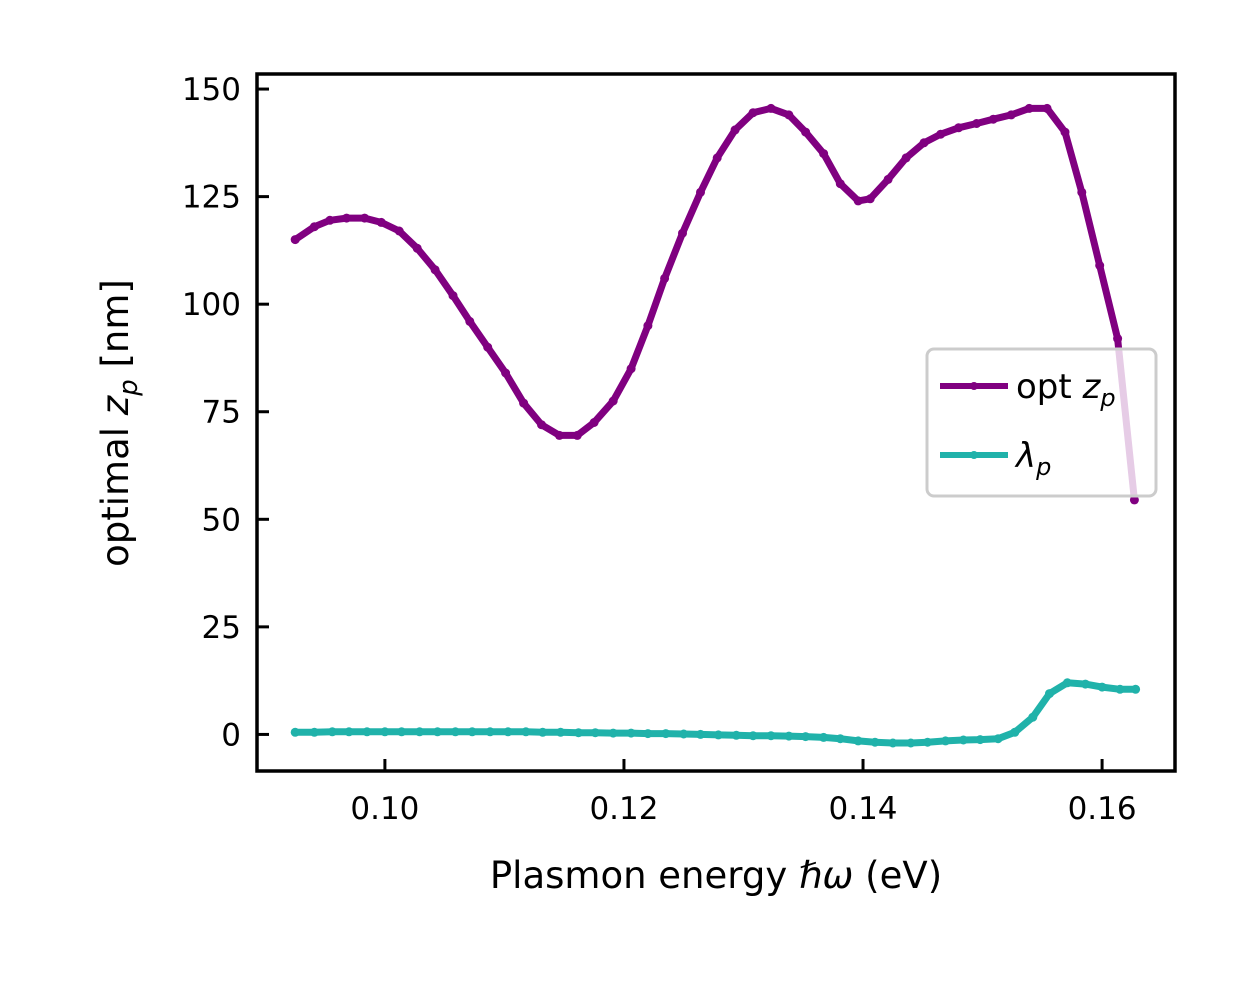 This screenshot has width=1250, height=1000. What do you see at coordinates (623, 809) in the screenshot?
I see `x-tick-label: 0.12` at bounding box center [623, 809].